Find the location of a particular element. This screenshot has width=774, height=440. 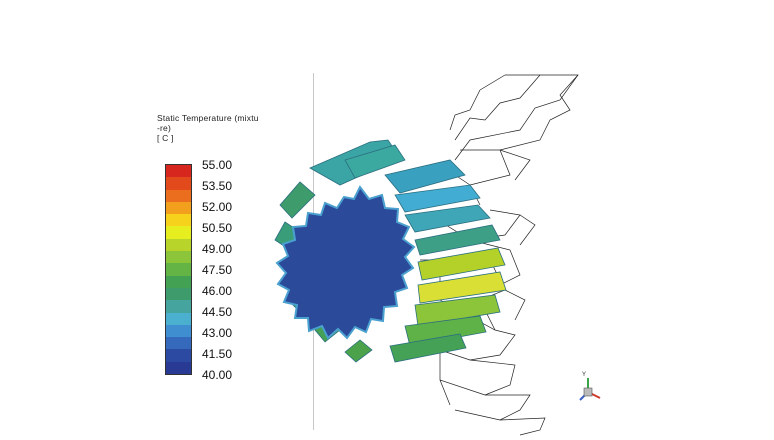

svg-text: Y is located at coordinates (584, 375).